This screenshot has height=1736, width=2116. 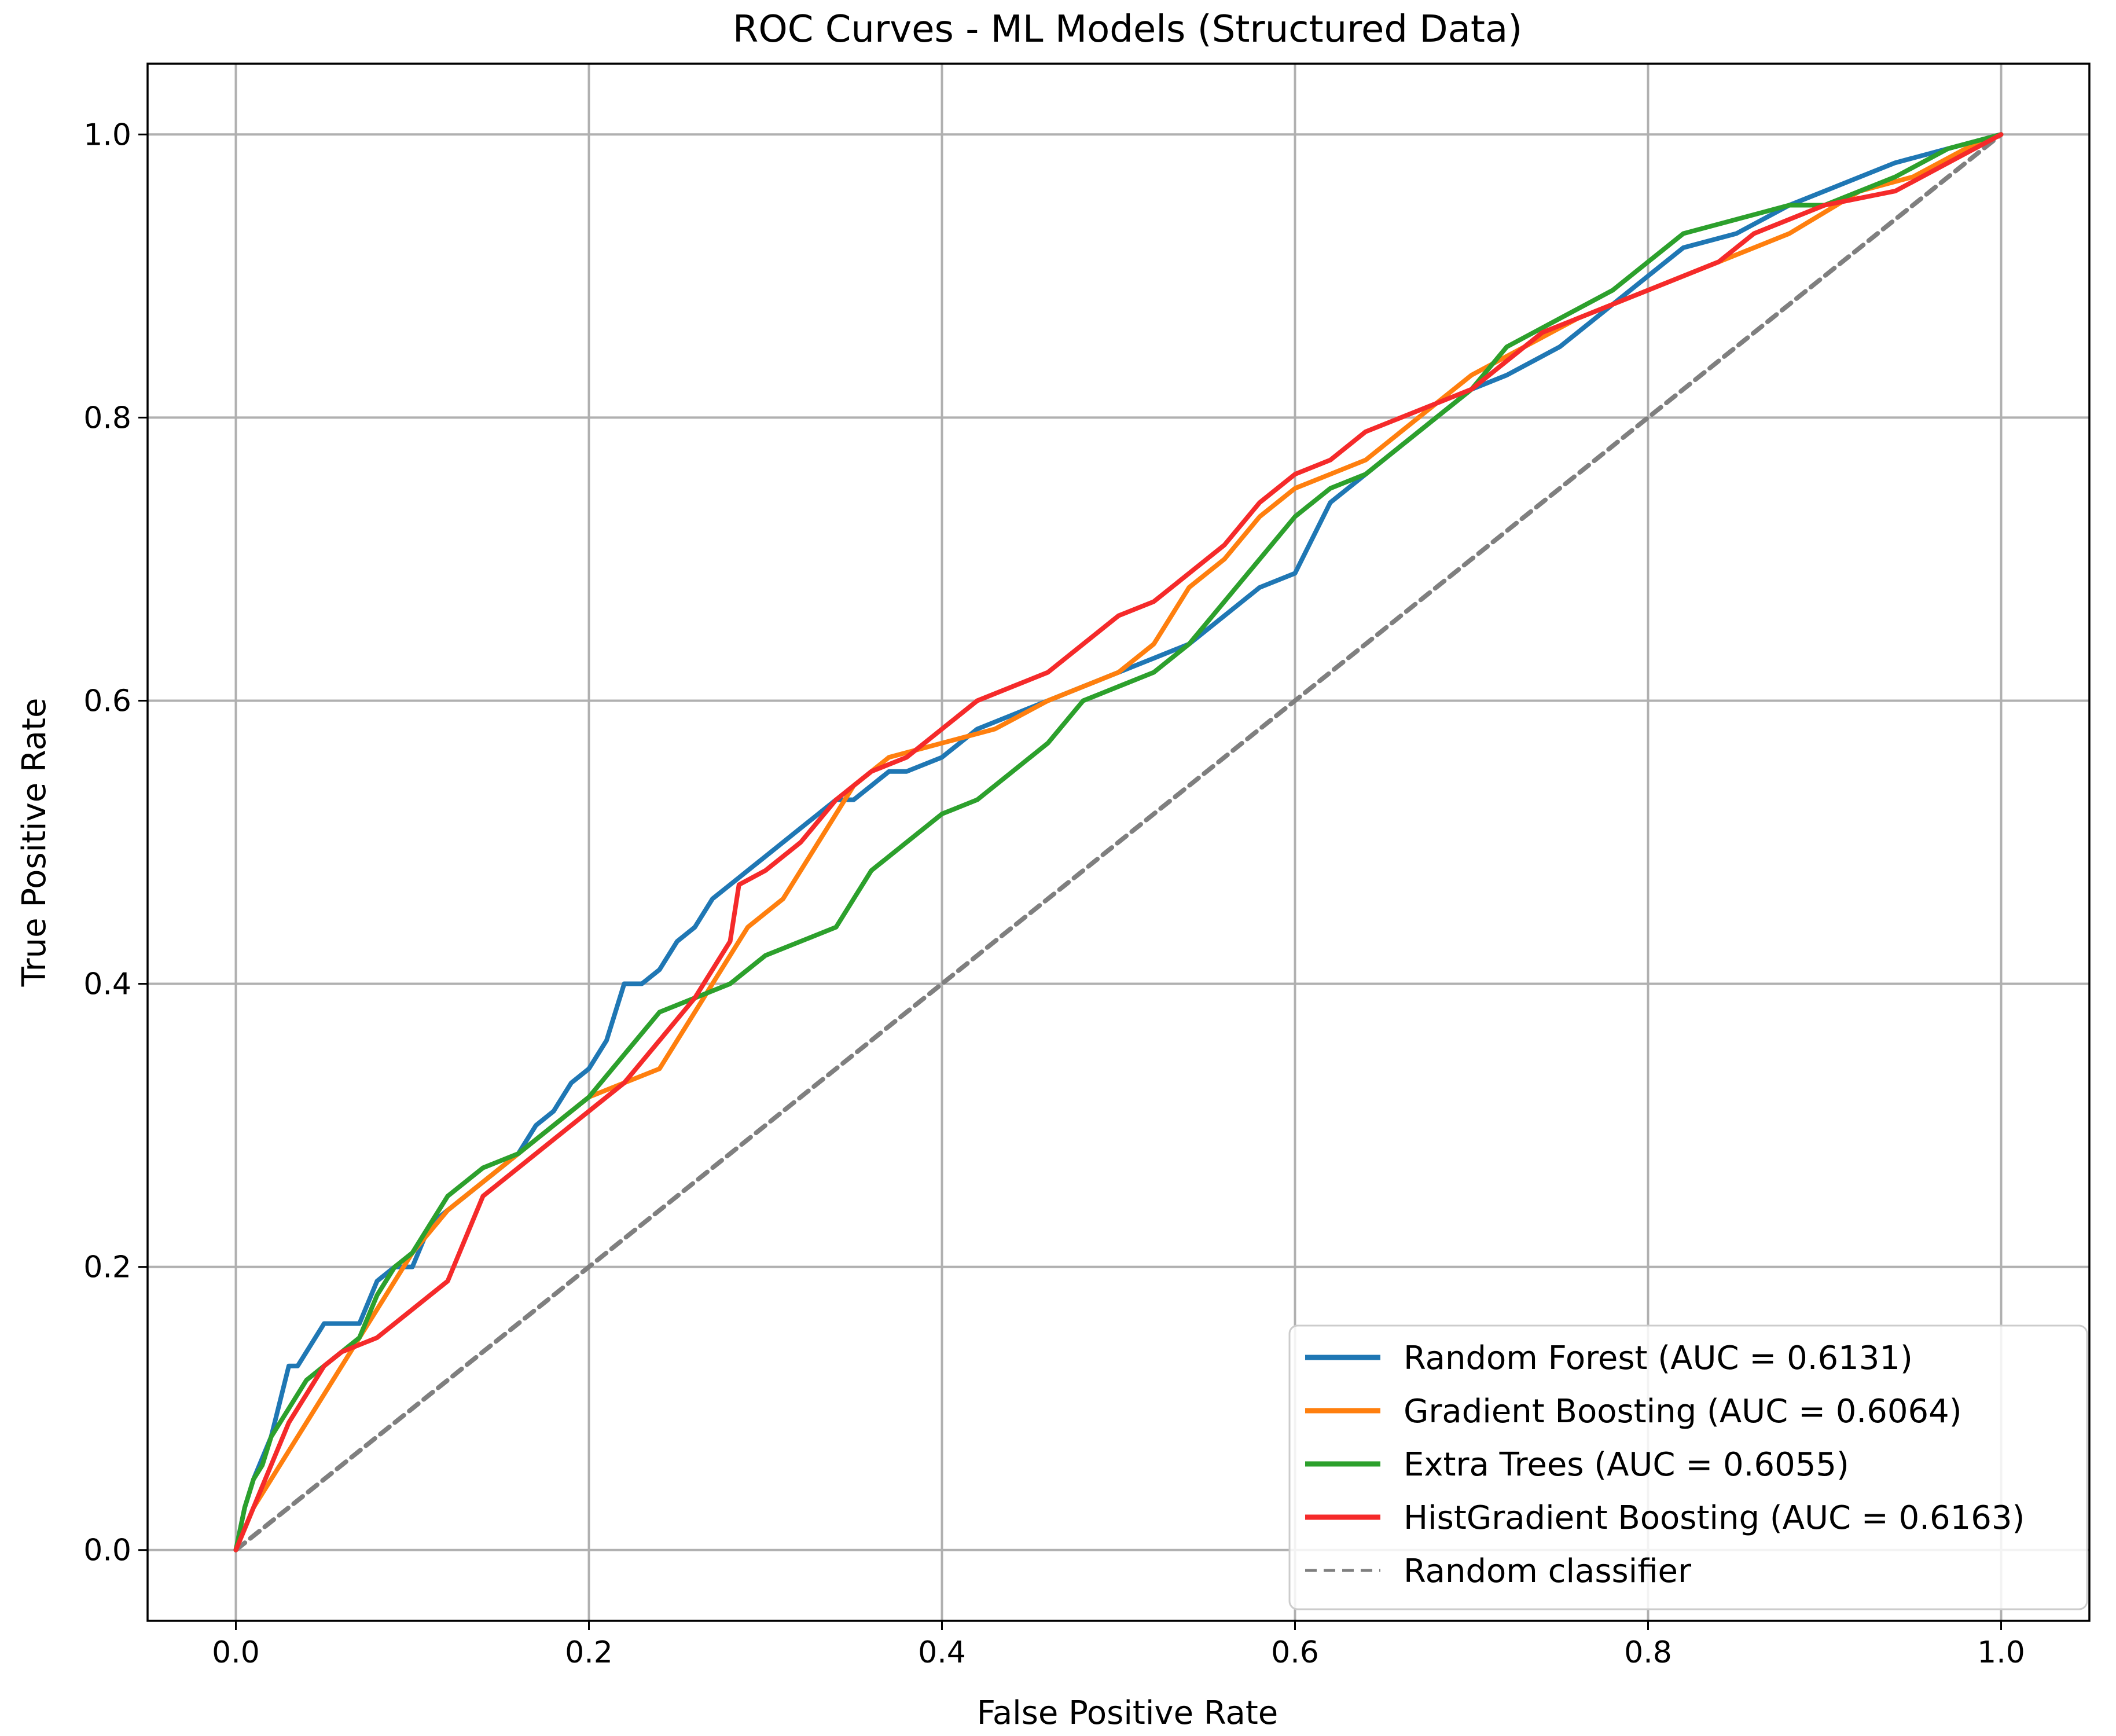 I want to click on x-tick-label: 0.2, so click(x=589, y=1652).